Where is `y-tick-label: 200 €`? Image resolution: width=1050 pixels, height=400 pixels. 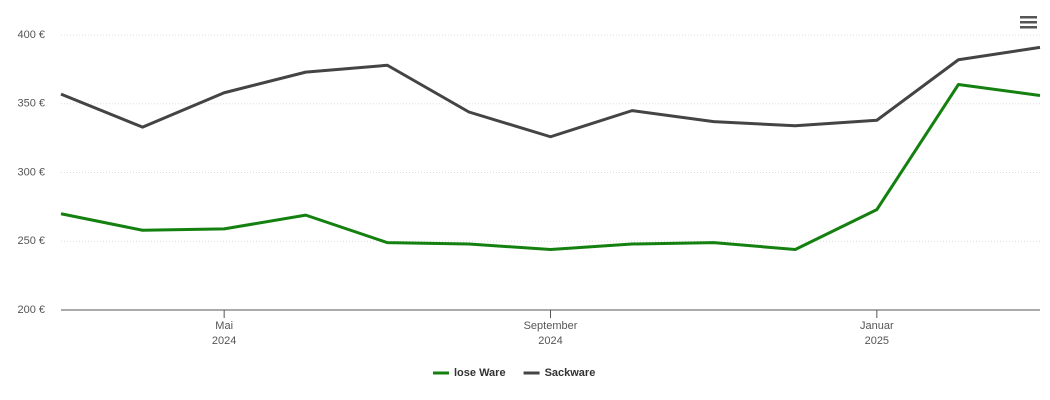 y-tick-label: 200 € is located at coordinates (31, 310).